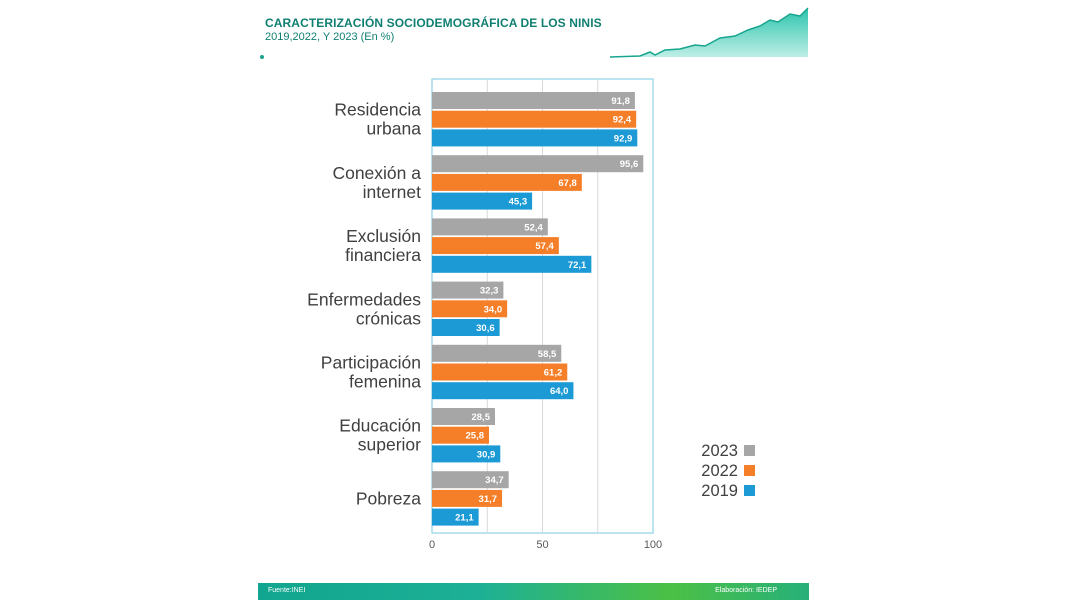  I want to click on bar-value-label: 67,8, so click(567, 183).